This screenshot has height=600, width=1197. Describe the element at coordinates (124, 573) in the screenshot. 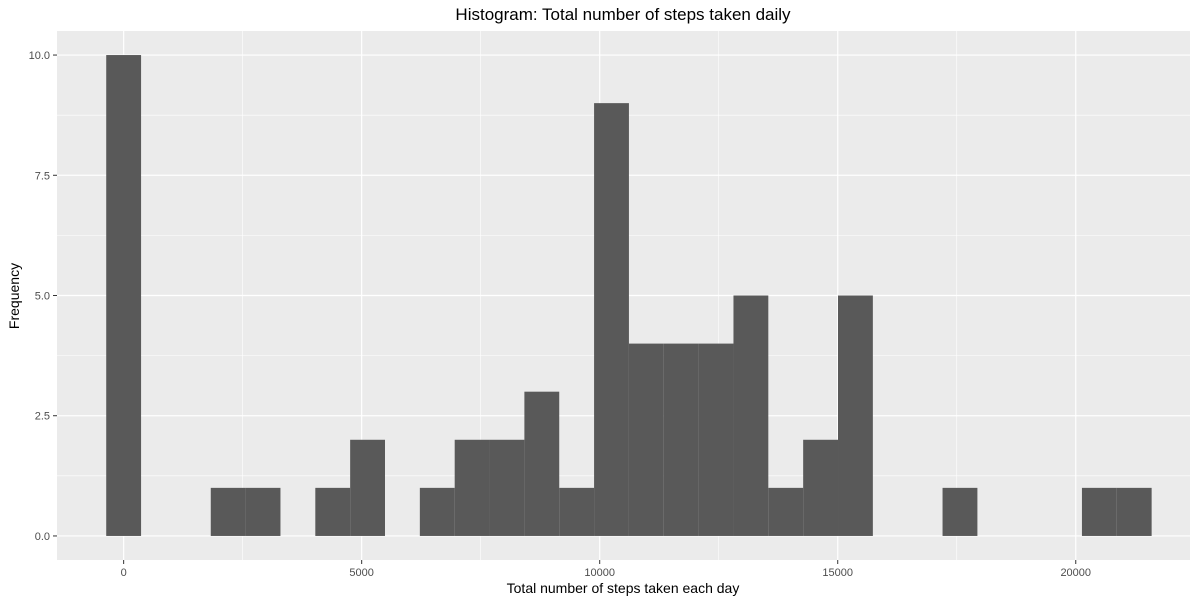

I see `x-tick-label: 0` at that location.